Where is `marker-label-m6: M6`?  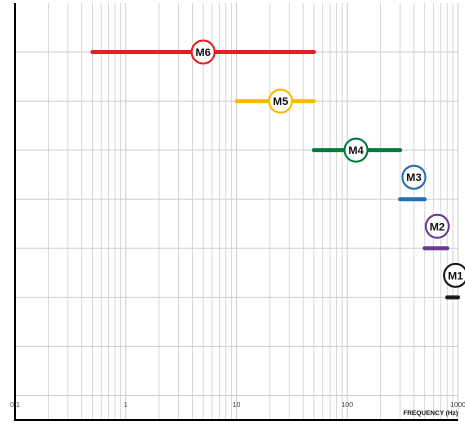
marker-label-m6: M6 is located at coordinates (203, 53).